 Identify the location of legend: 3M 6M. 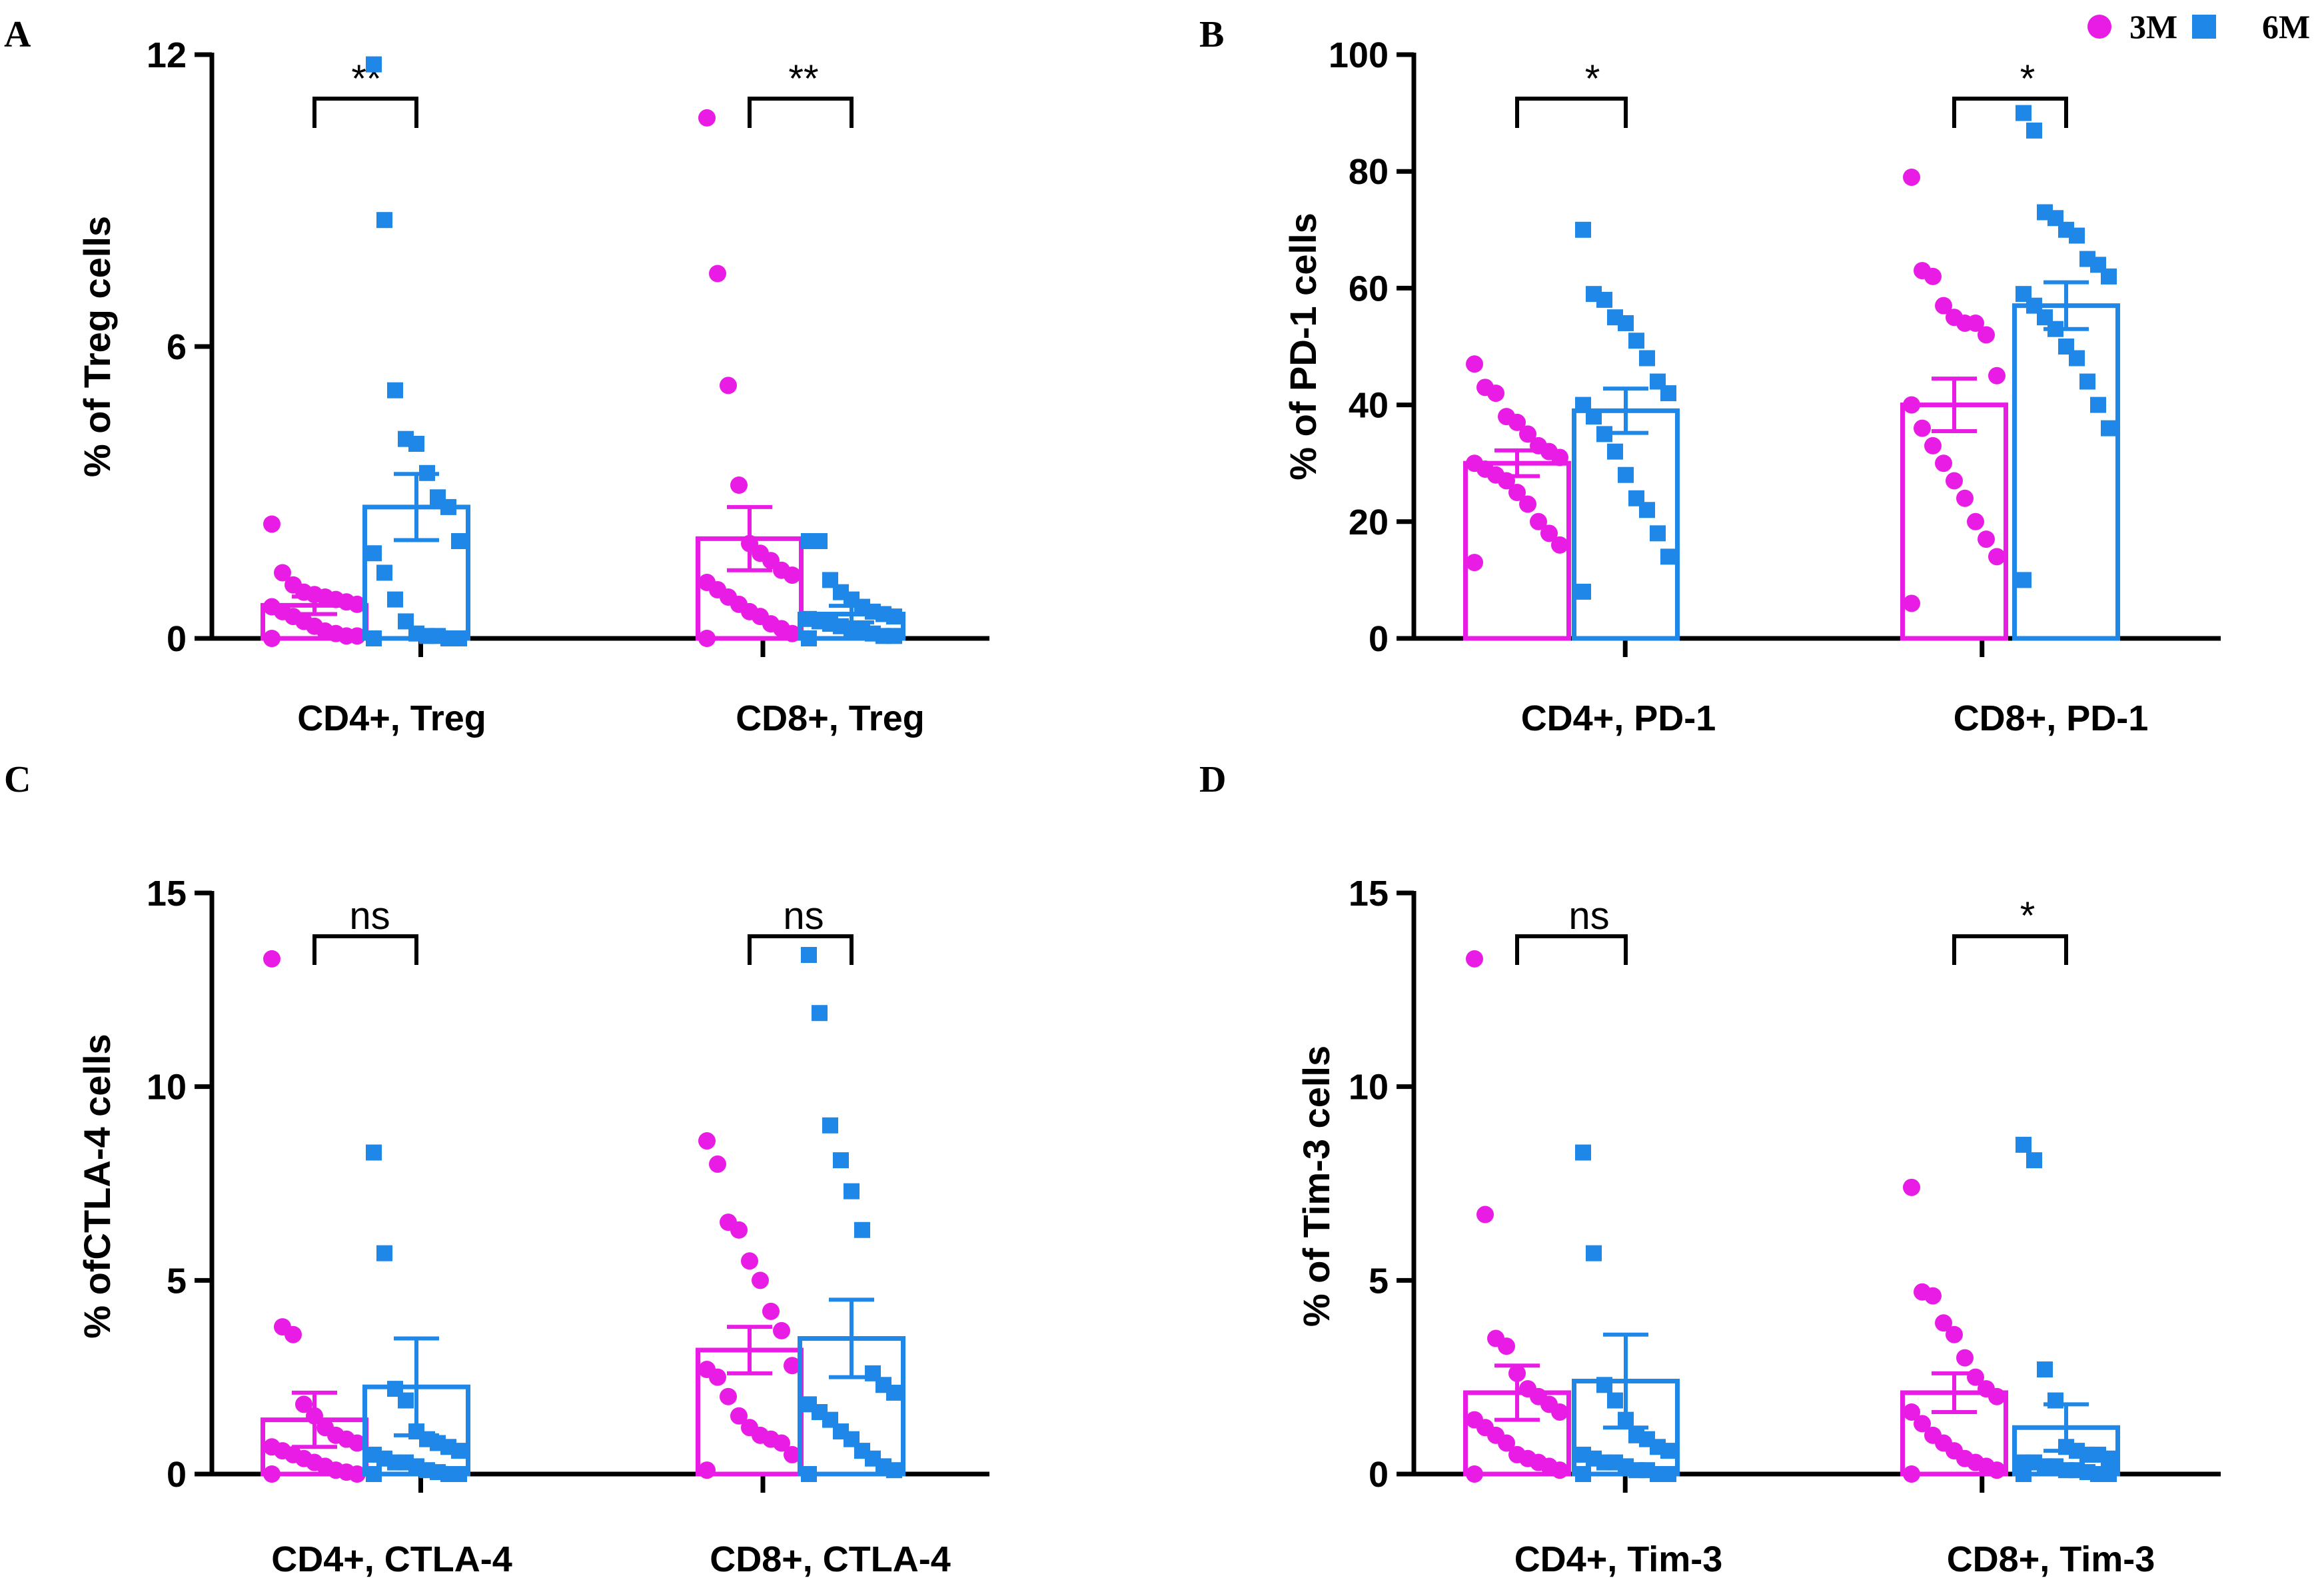
(2198, 26).